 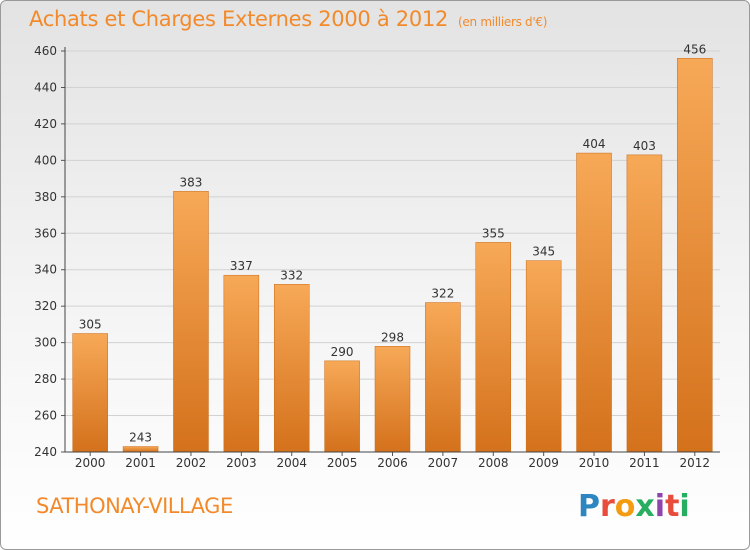 I want to click on logo-letter: t, so click(x=672, y=506).